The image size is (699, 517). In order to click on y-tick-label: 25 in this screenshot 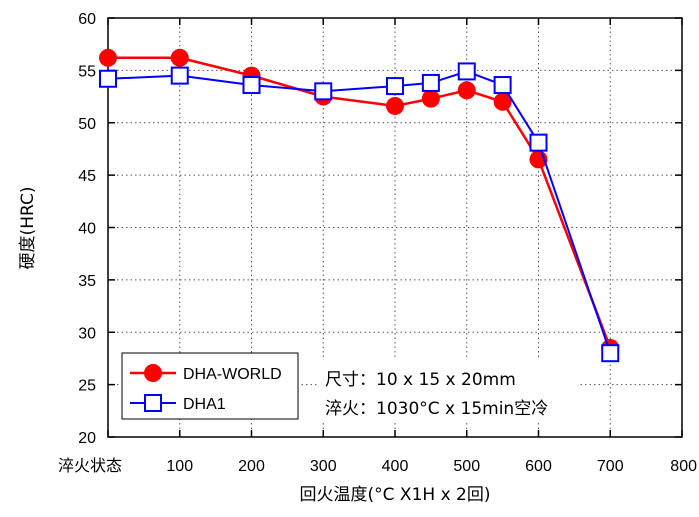, I will do `click(87, 386)`.